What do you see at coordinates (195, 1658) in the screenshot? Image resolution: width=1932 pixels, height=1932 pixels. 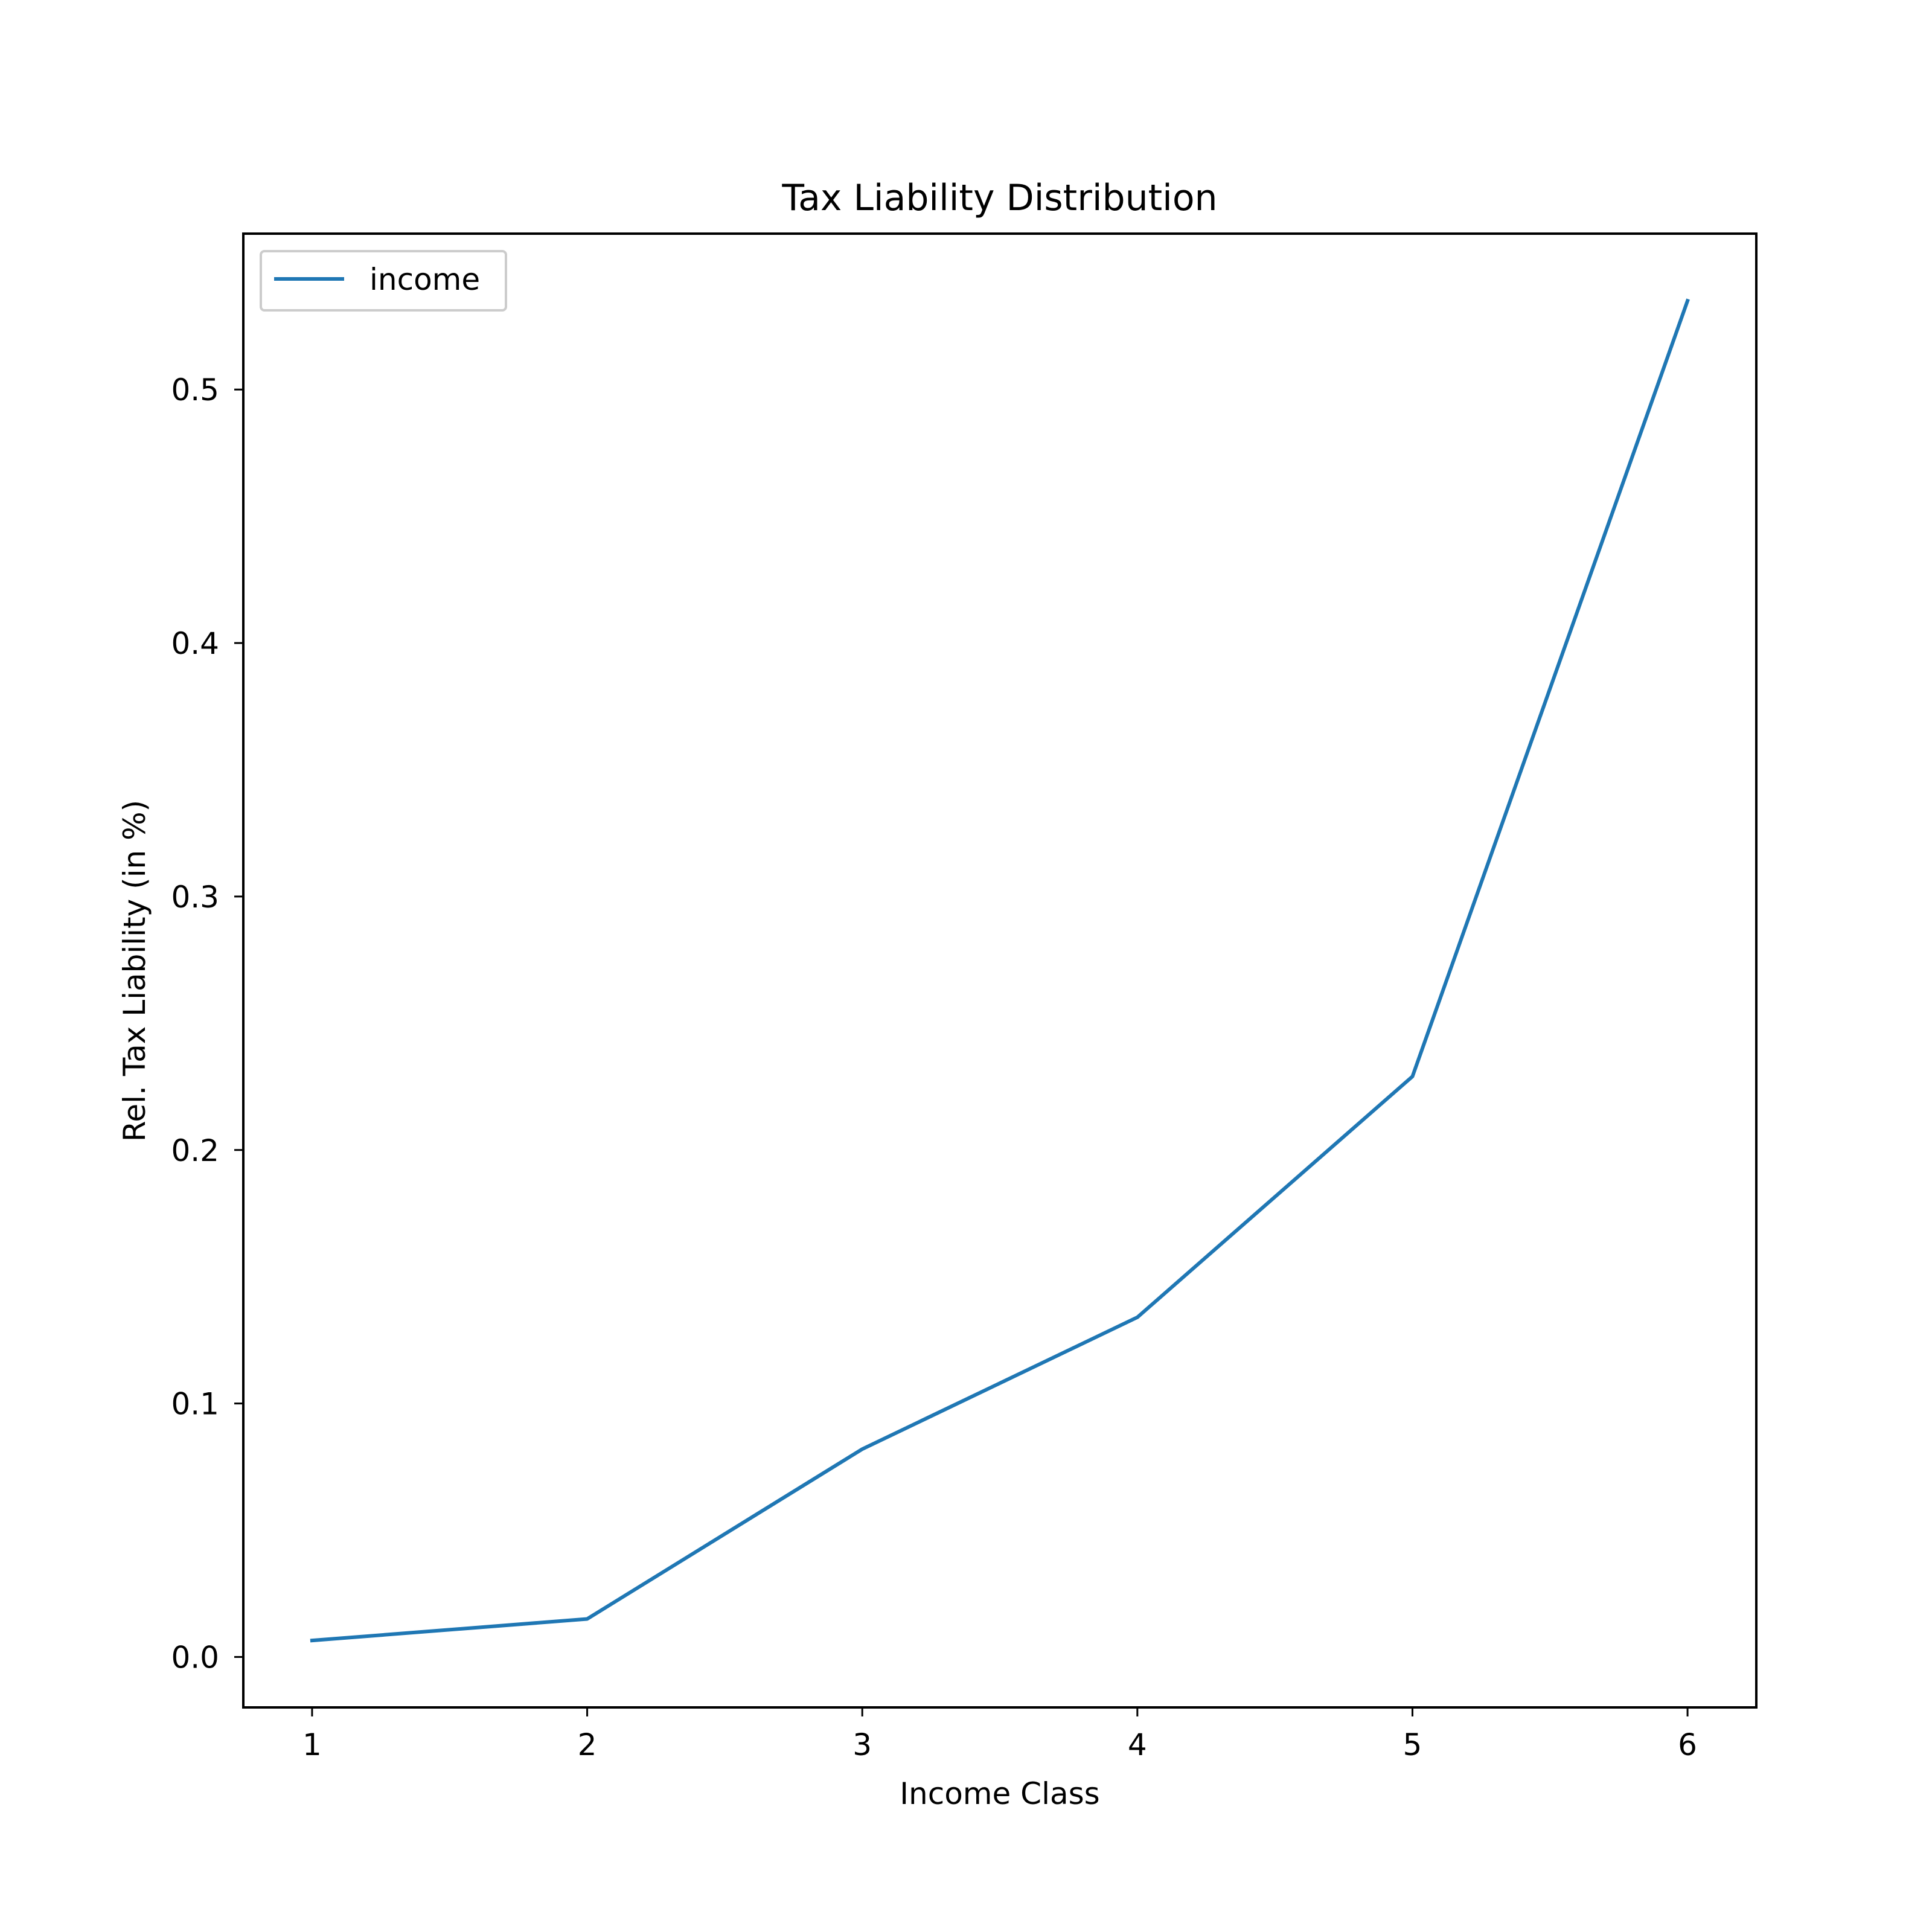 I see `y-tick-label: 0.0` at bounding box center [195, 1658].